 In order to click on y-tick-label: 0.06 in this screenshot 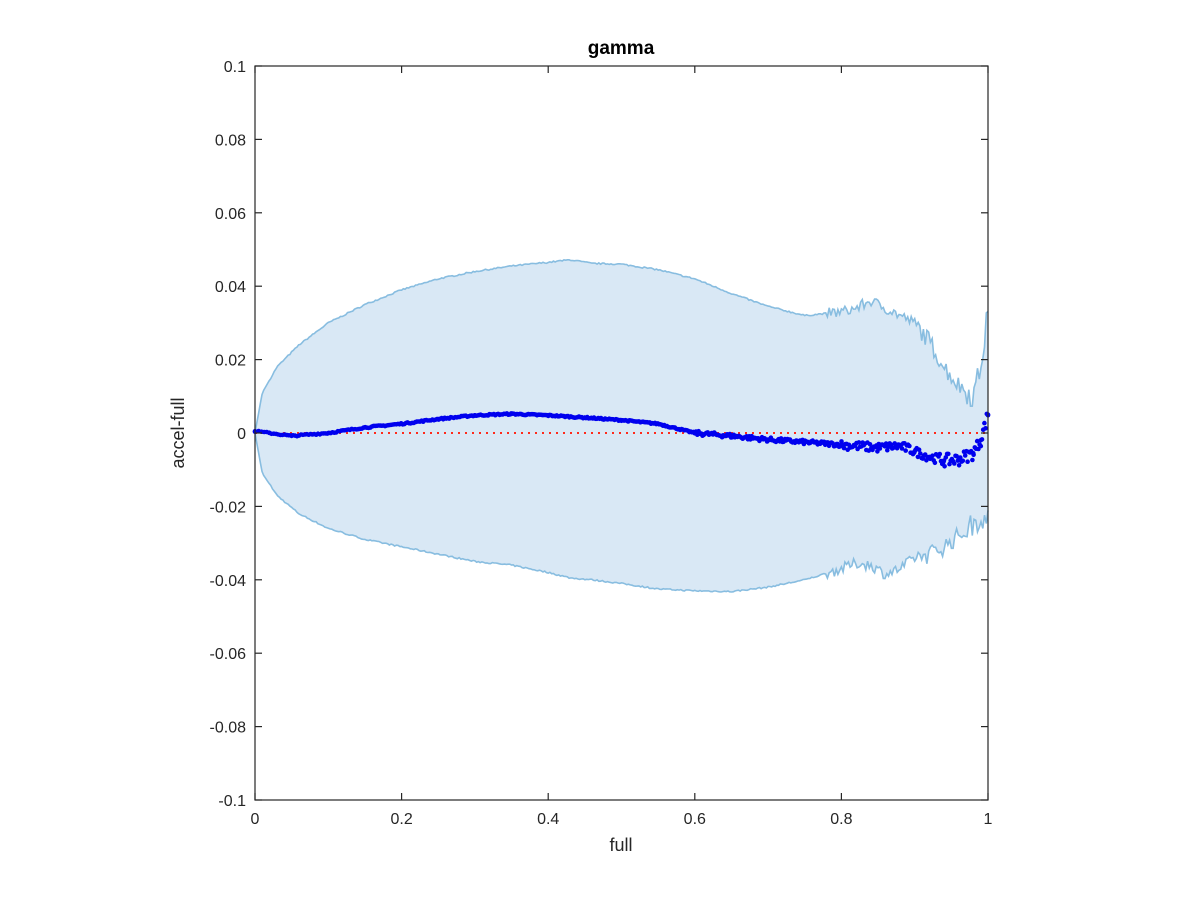, I will do `click(230, 214)`.